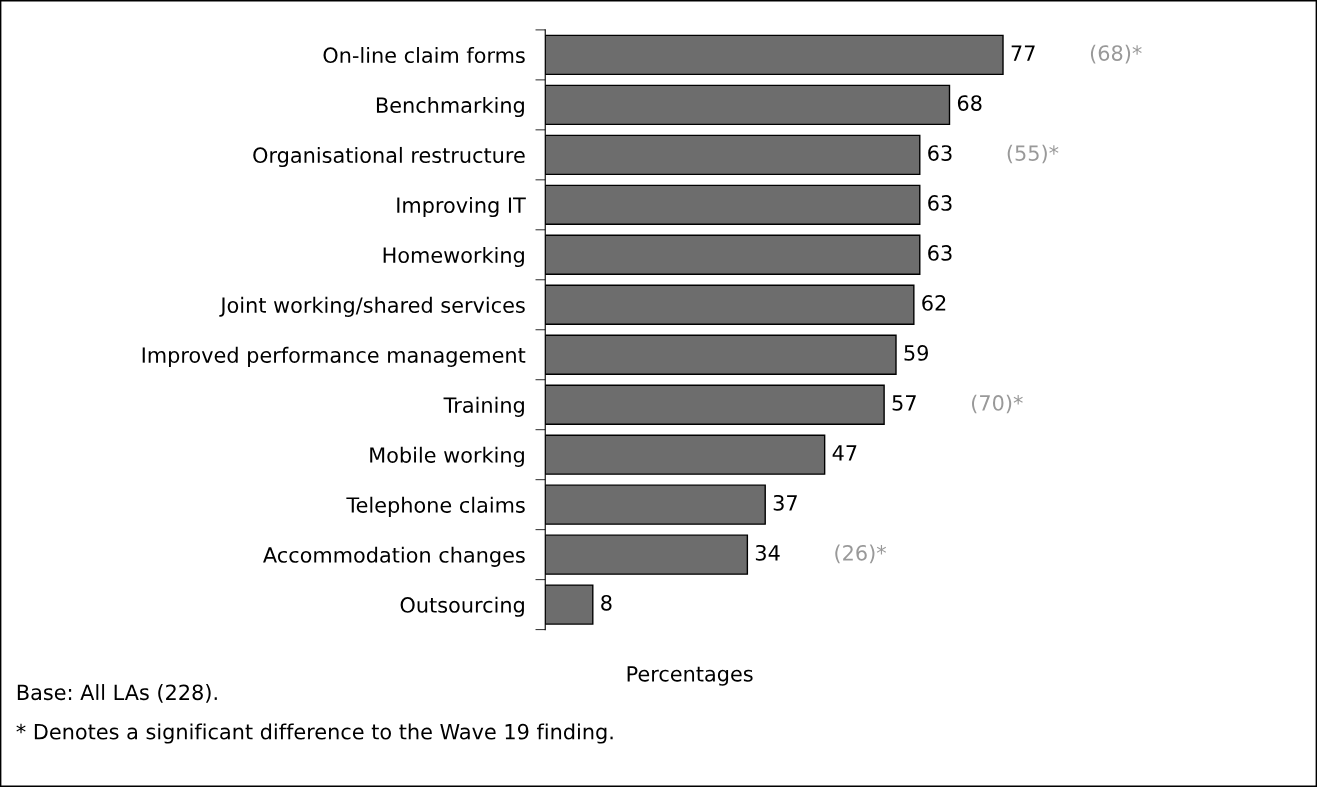 The width and height of the screenshot is (1317, 787). I want to click on data-label: 57, so click(904, 403).